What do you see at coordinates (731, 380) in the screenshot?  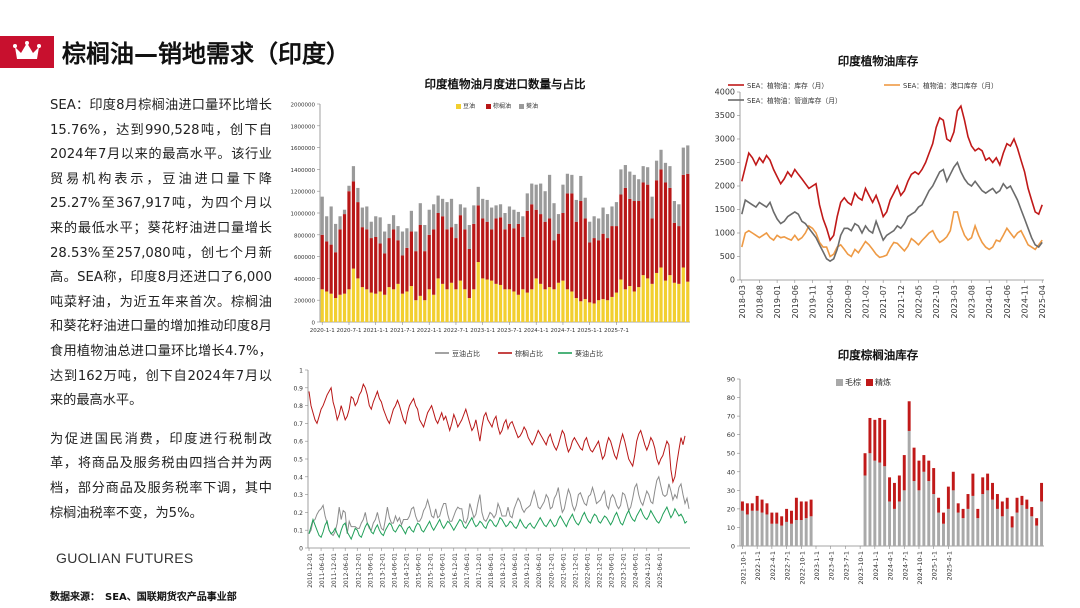 I see `y-tick-label: 90` at bounding box center [731, 380].